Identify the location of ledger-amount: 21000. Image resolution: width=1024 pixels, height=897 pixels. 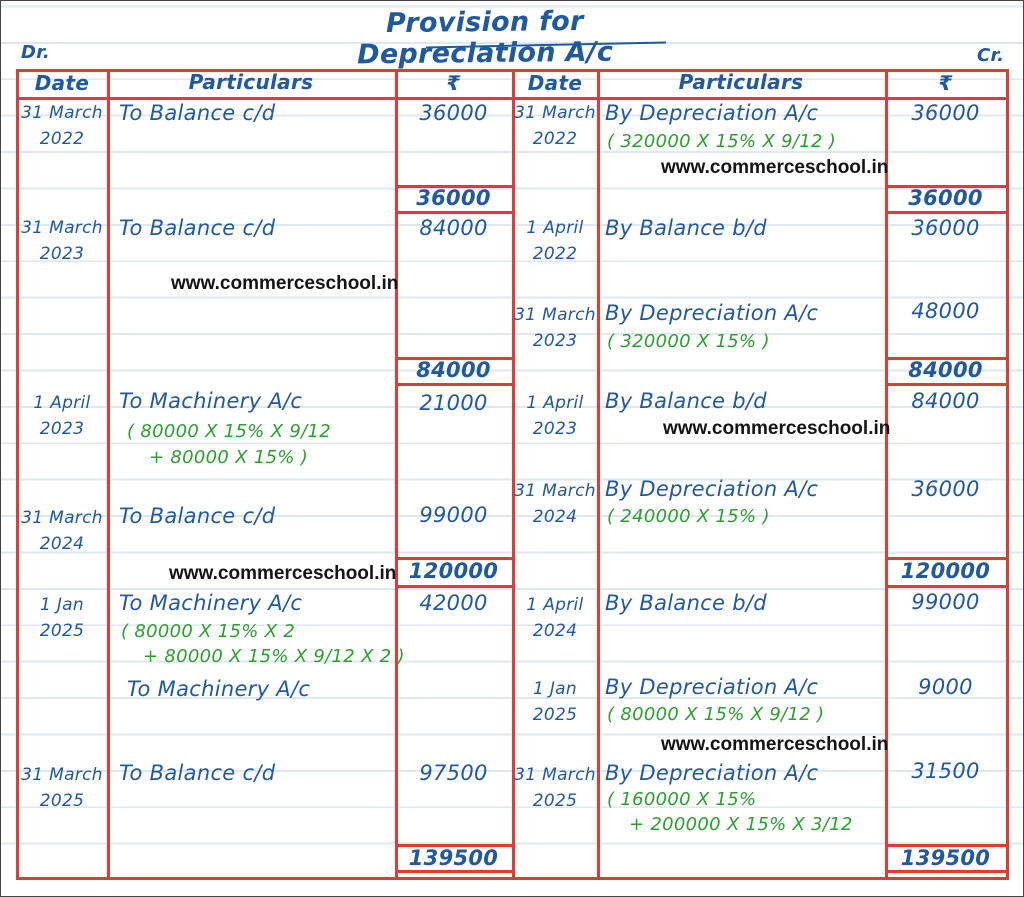
(453, 403).